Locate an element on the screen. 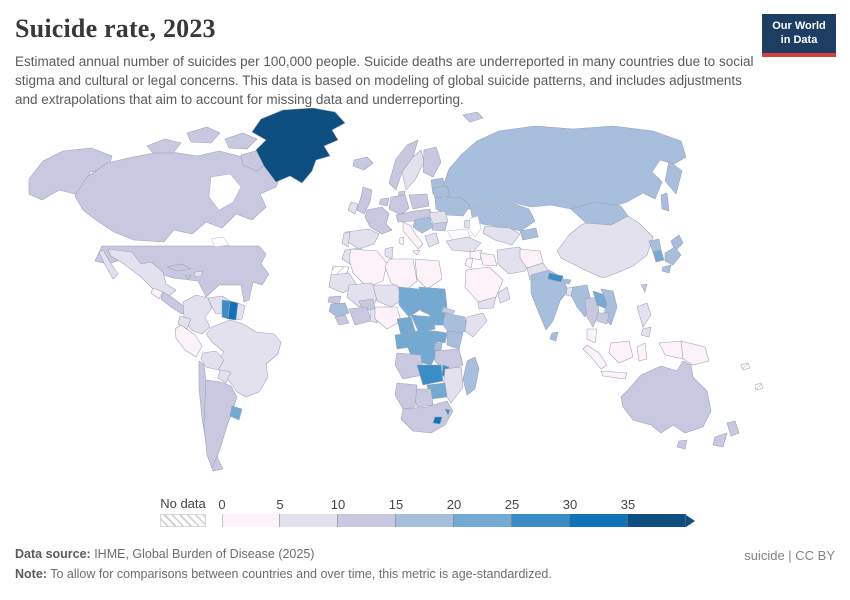  country-indonesia-west-papua is located at coordinates (671, 350).